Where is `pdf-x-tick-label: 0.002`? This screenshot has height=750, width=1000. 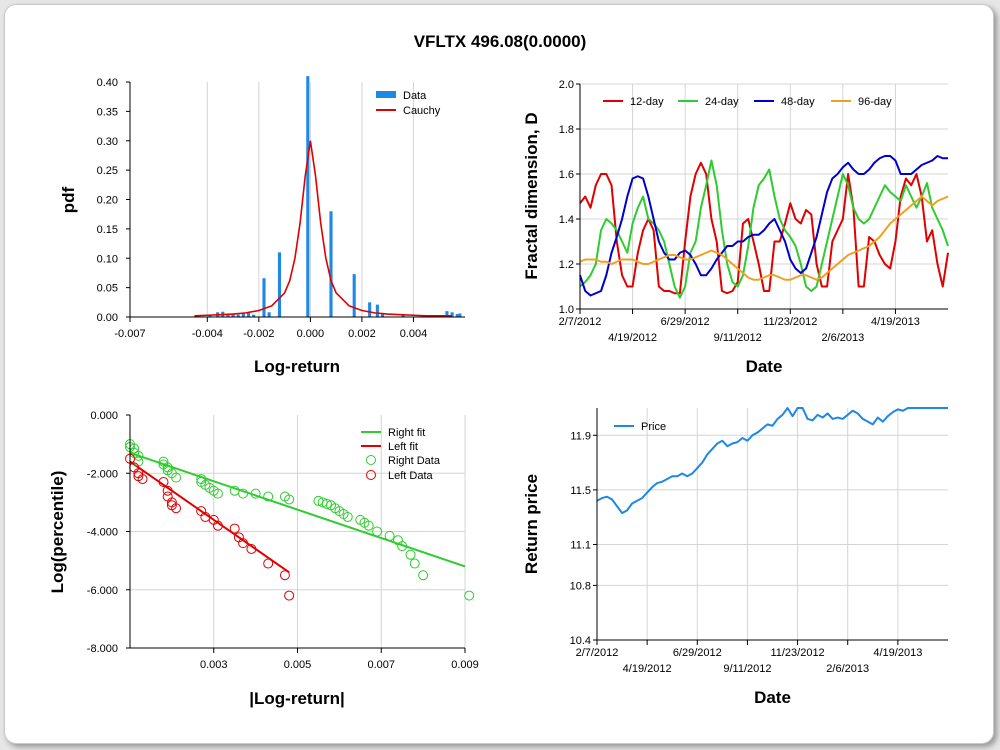
pdf-x-tick-label: 0.002 is located at coordinates (362, 334).